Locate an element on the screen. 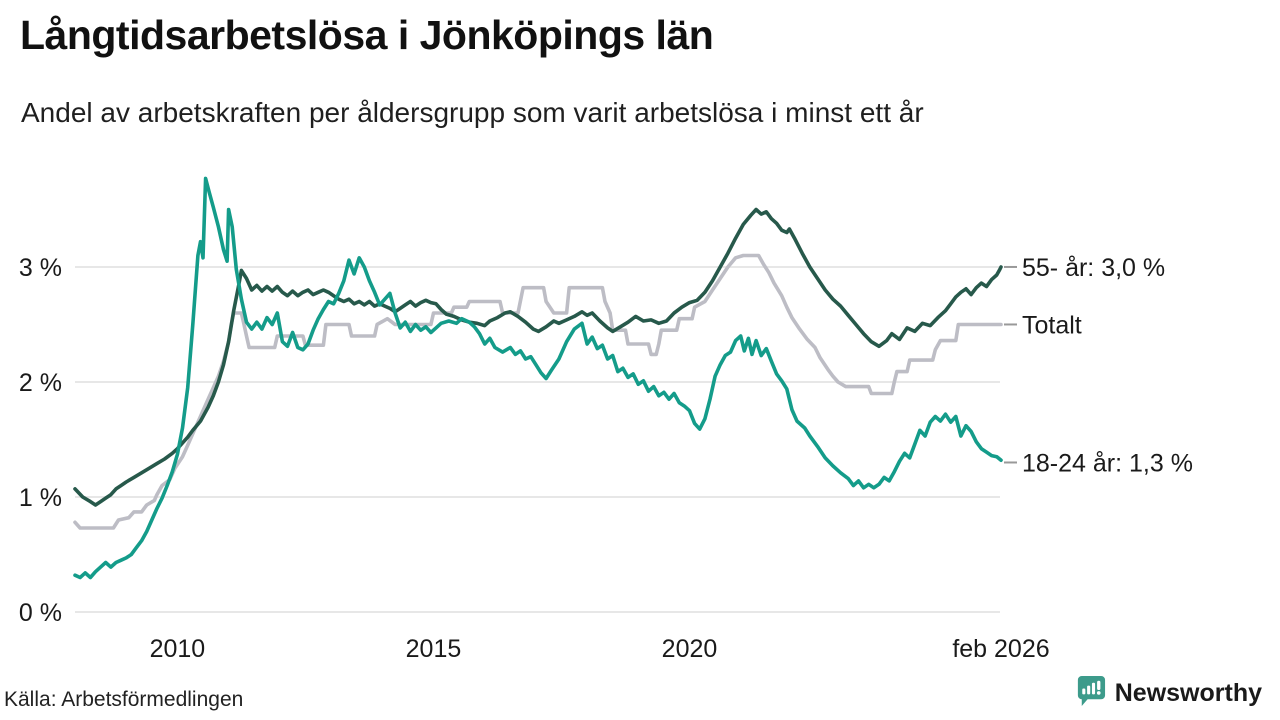 This screenshot has height=720, width=1280. series-end-labels: 55- år: 3,0 % Totalt 18-24 år: 1,3 % is located at coordinates (1098, 365).